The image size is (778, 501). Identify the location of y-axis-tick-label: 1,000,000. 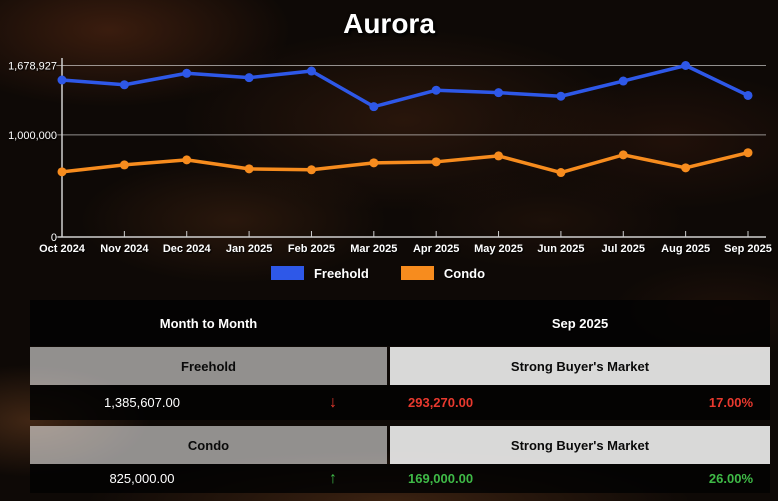
(32, 136).